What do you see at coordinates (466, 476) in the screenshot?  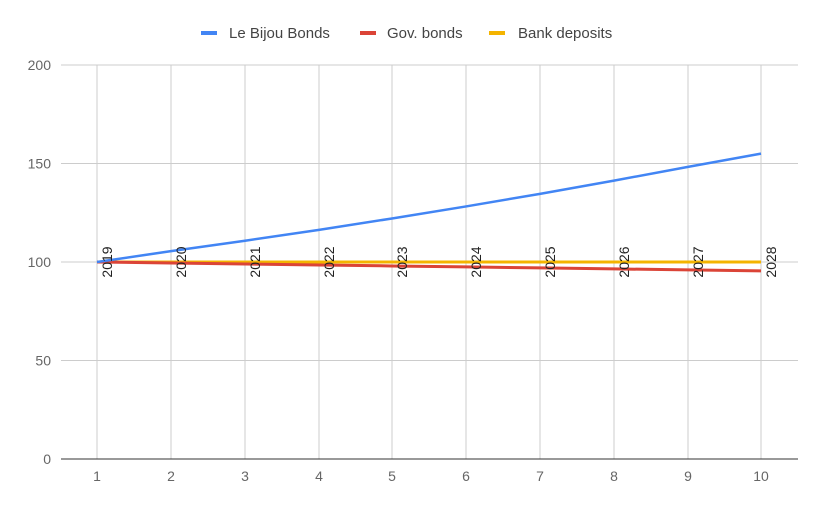 I see `x-tick-label: 6` at bounding box center [466, 476].